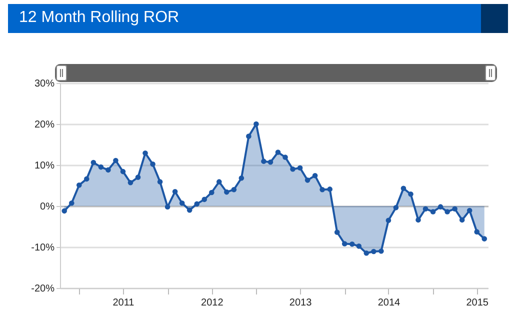 The width and height of the screenshot is (516, 324). I want to click on x-tick-label: 2011, so click(123, 303).